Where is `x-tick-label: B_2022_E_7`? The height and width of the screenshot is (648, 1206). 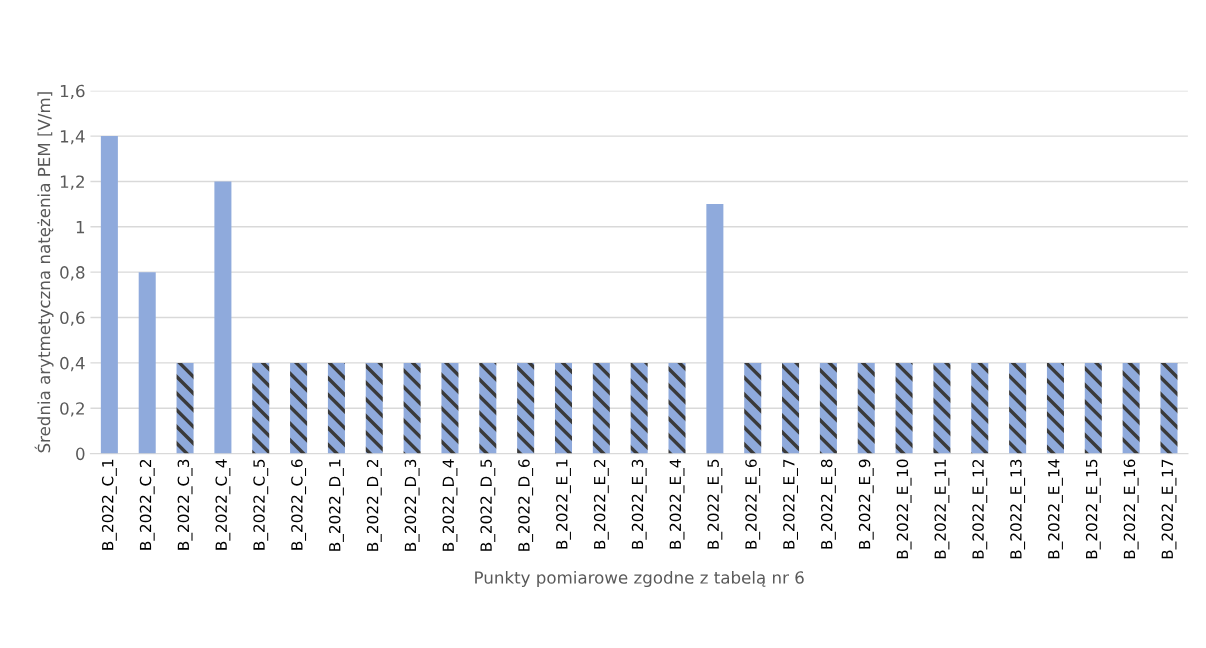
x-tick-label: B_2022_E_7 is located at coordinates (791, 504).